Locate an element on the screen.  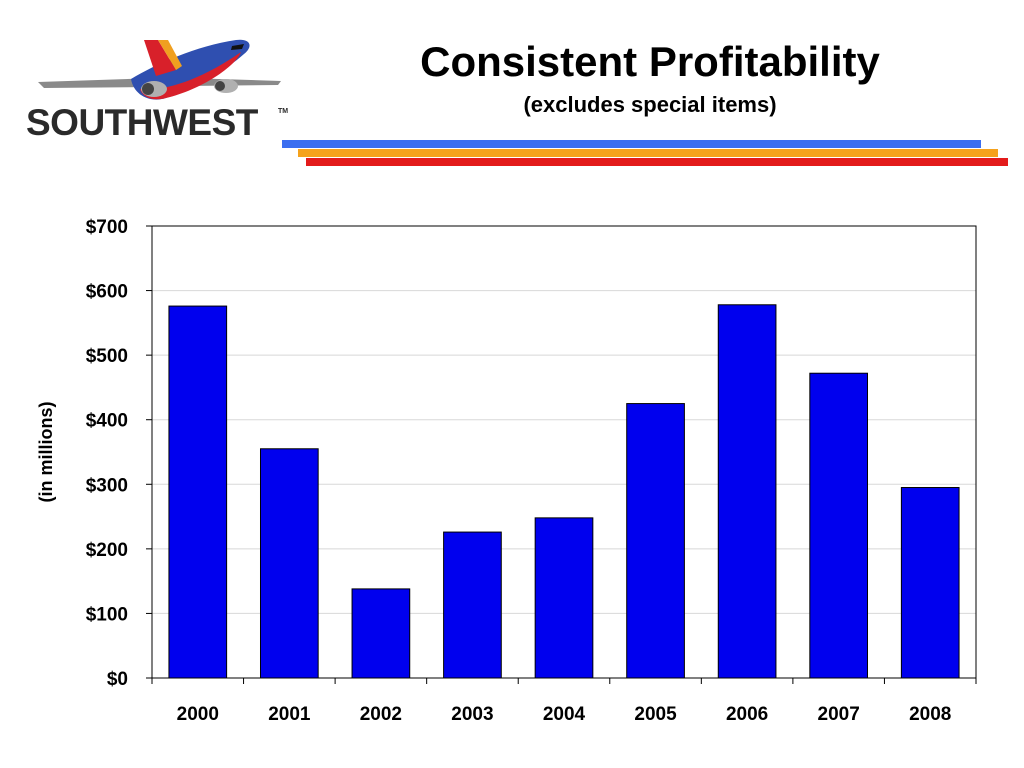
x-tick-label: 2003 is located at coordinates (472, 714).